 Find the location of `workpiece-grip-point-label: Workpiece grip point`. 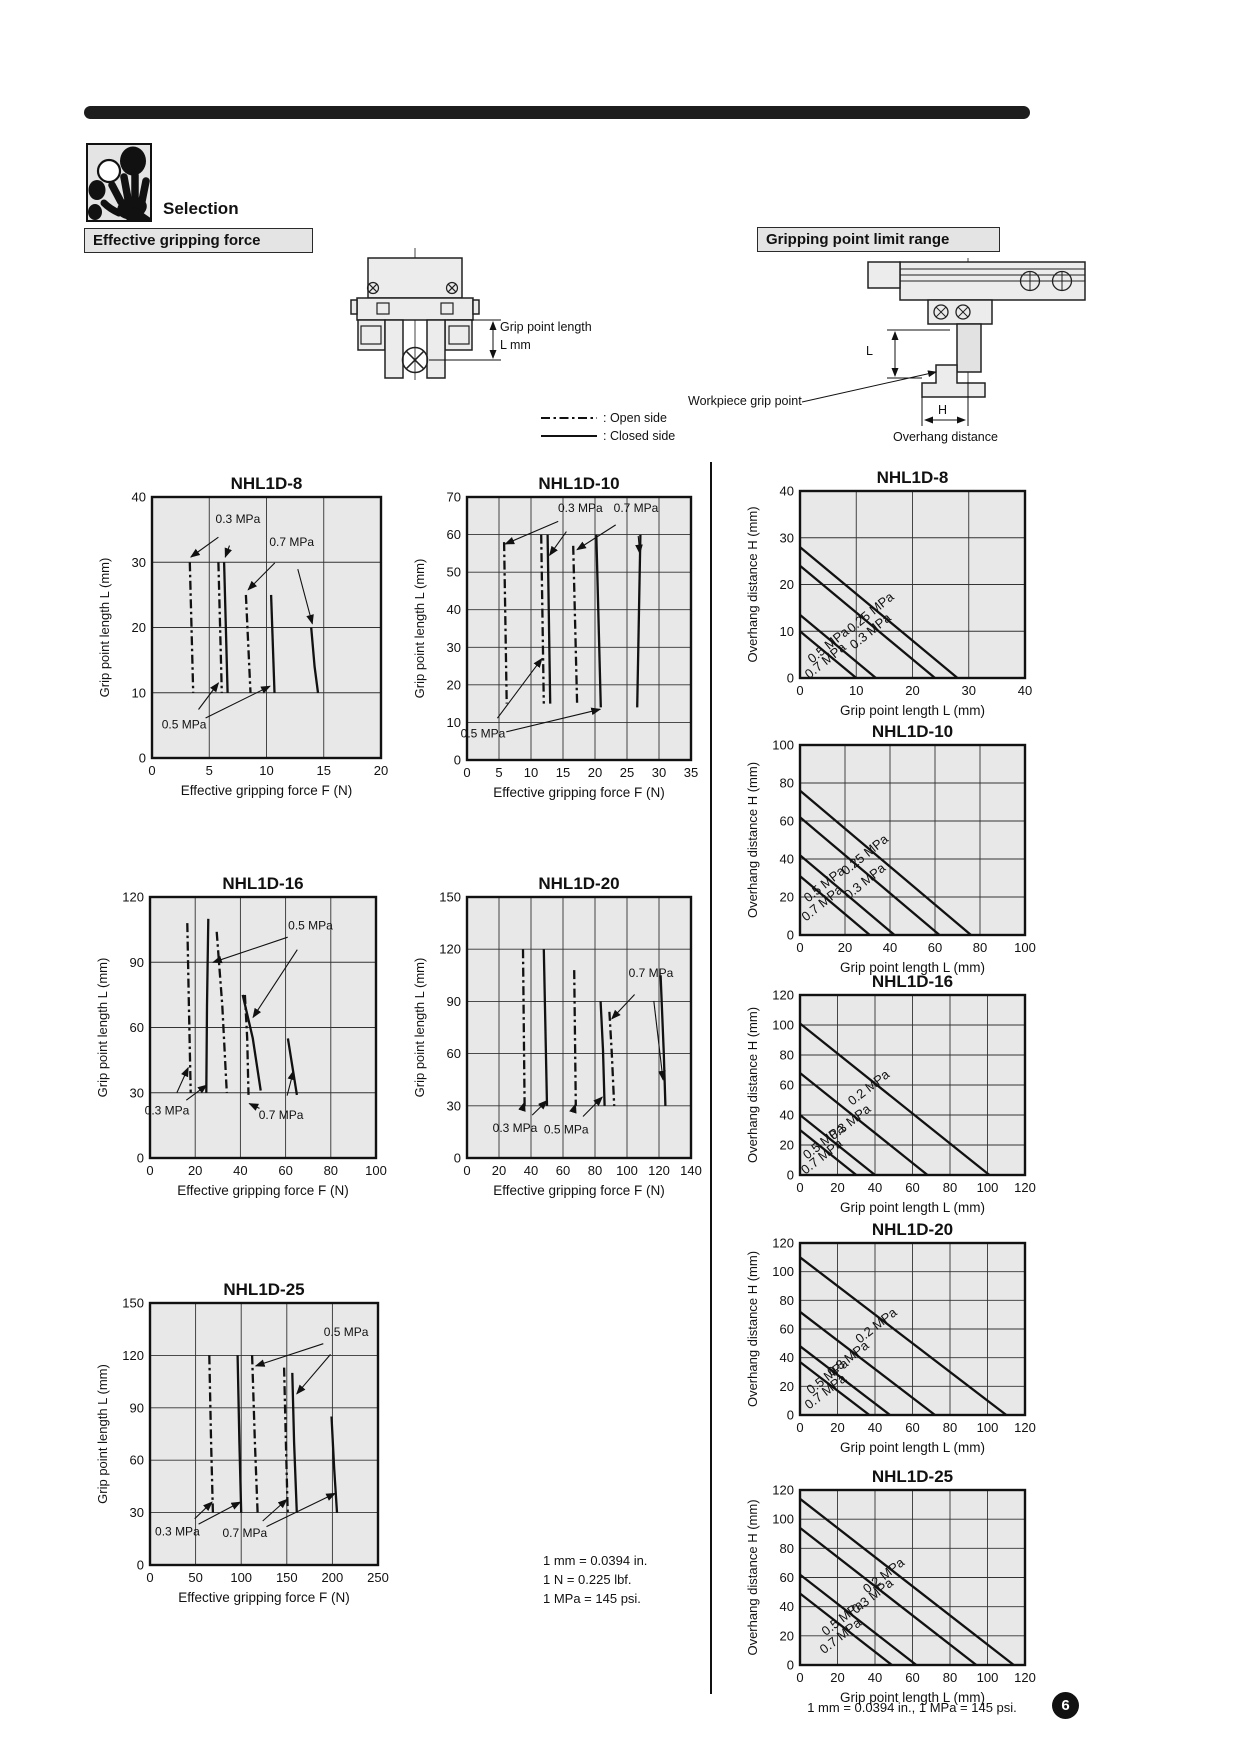

workpiece-grip-point-label: Workpiece grip point is located at coordinates (745, 401).